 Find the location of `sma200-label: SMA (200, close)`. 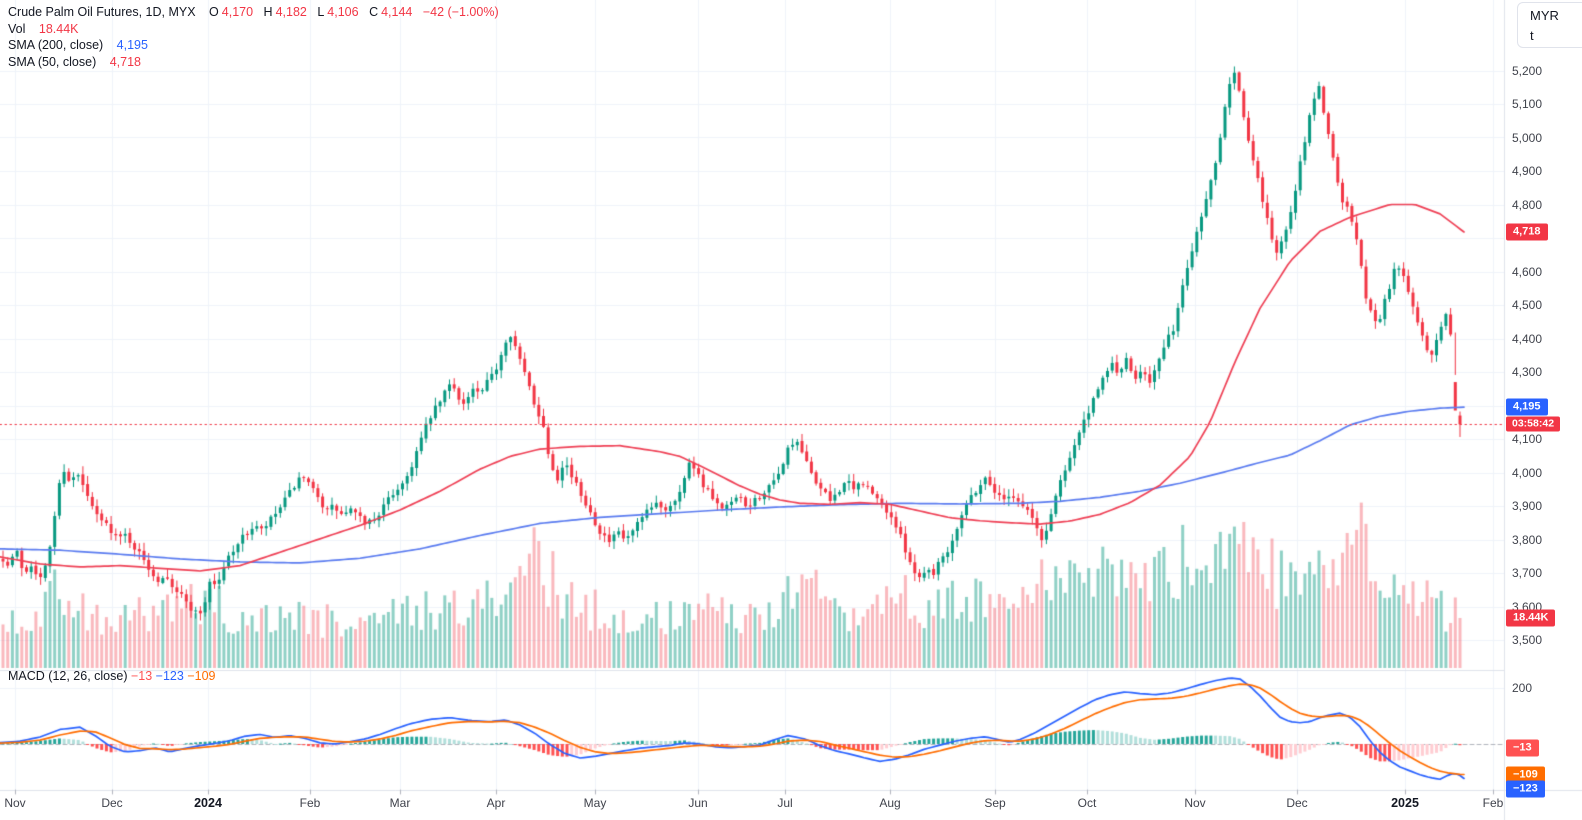

sma200-label: SMA (200, close) is located at coordinates (56, 45).